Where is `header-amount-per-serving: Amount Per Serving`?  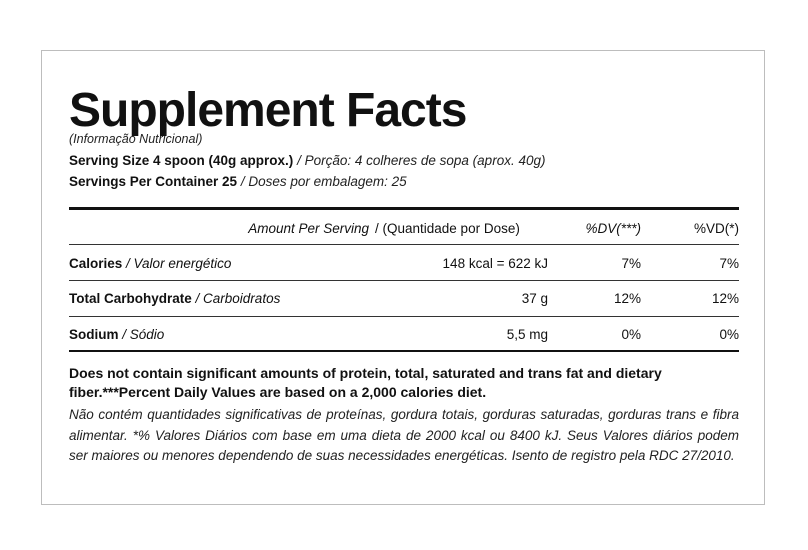 header-amount-per-serving: Amount Per Serving is located at coordinates (308, 228).